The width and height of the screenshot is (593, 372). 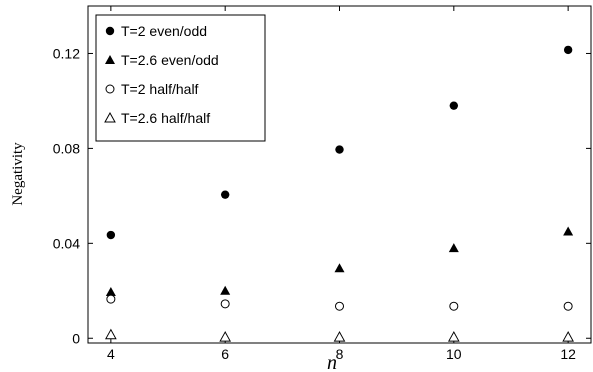 What do you see at coordinates (170, 60) in the screenshot?
I see `legend-entry: T=2.6 even/odd` at bounding box center [170, 60].